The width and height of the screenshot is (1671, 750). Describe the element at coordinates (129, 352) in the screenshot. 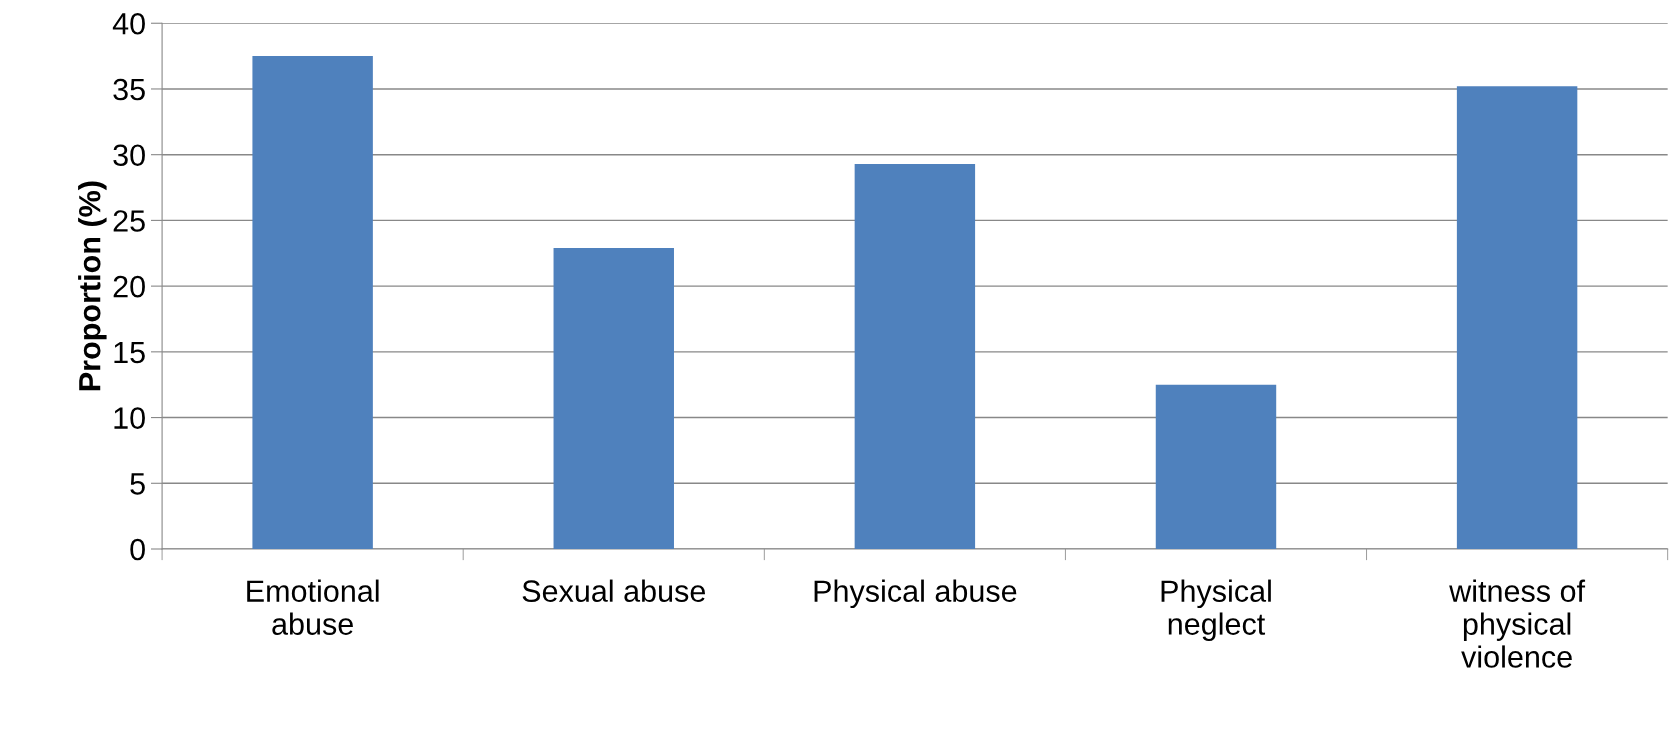

I see `y-tick-label: 15` at that location.